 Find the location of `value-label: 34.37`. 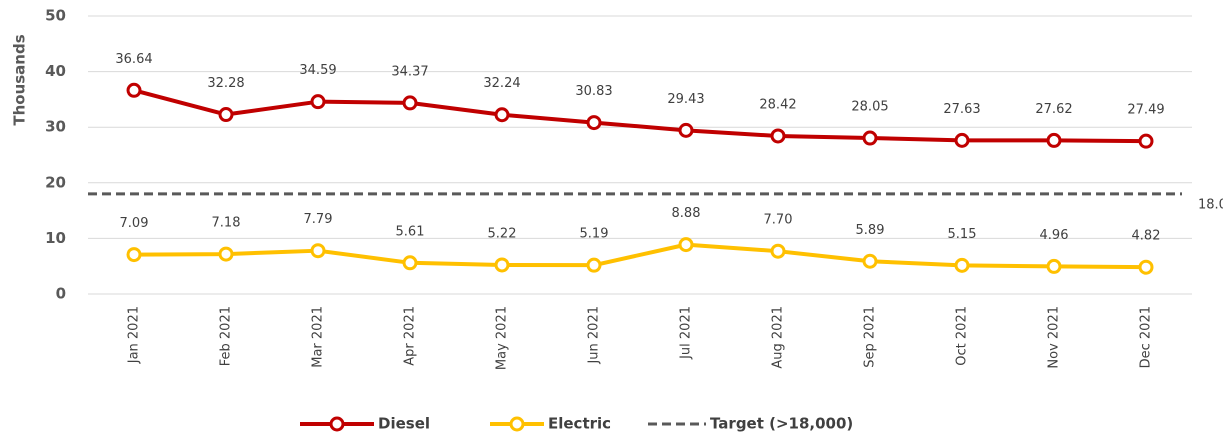

value-label: 34.37 is located at coordinates (409, 71).